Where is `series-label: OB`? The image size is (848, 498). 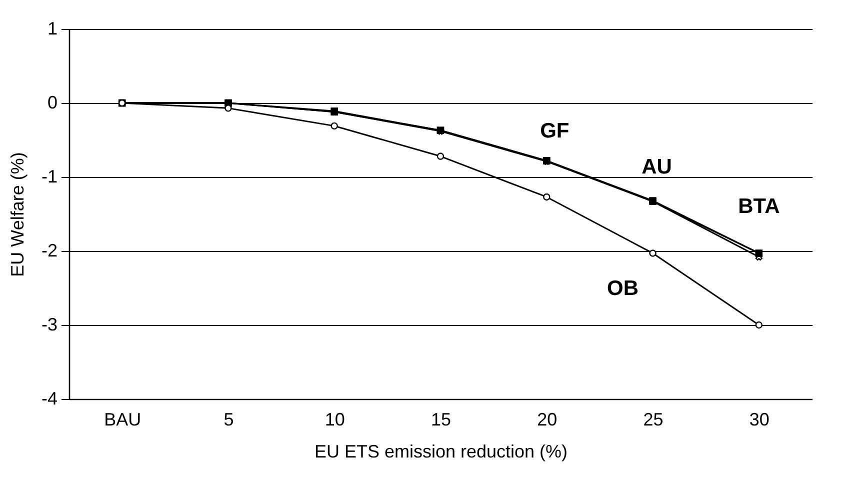 series-label: OB is located at coordinates (623, 288).